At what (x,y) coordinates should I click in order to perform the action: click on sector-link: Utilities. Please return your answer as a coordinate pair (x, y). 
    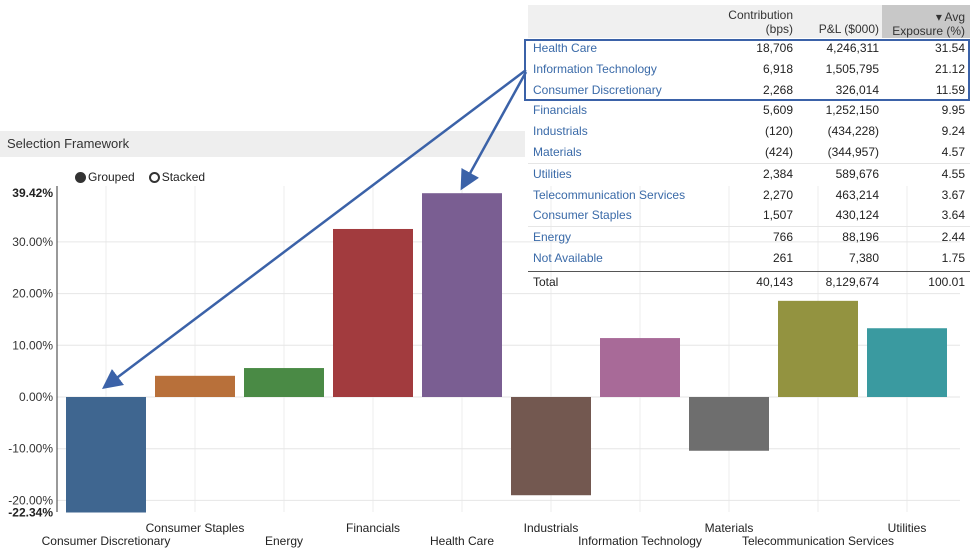
    Looking at the image, I should click on (552, 173).